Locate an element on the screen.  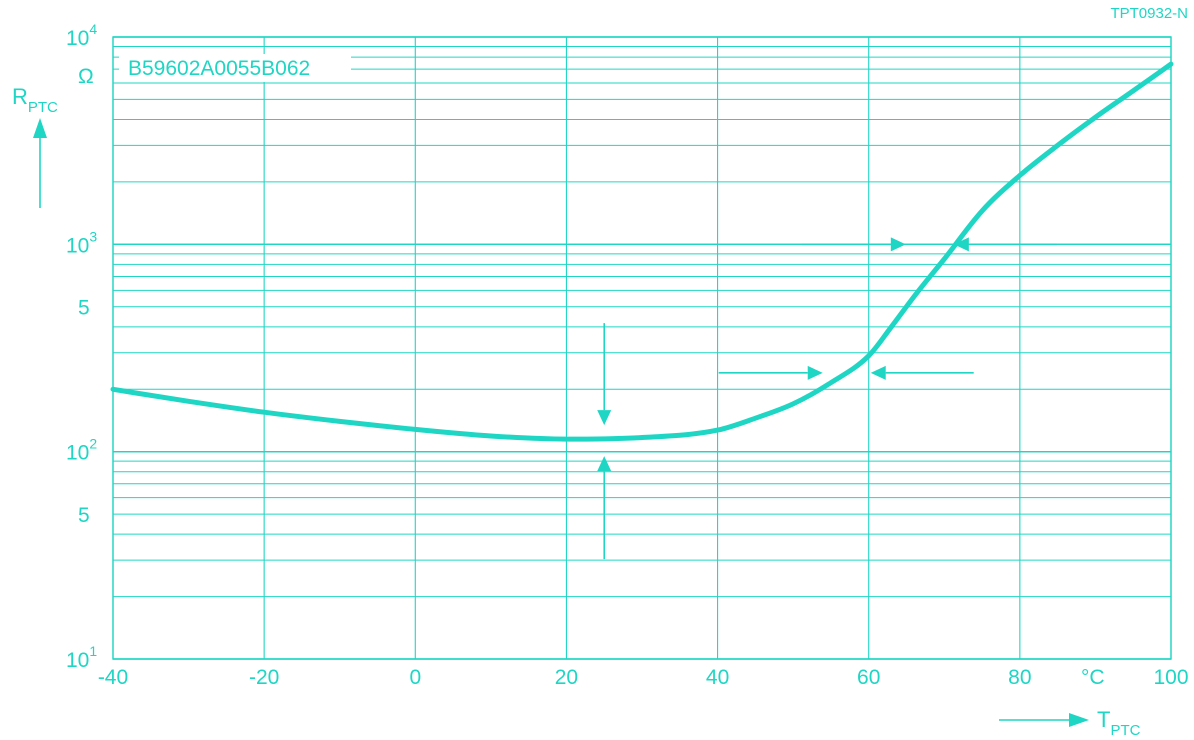
x-axis-unit: °C is located at coordinates (1093, 677).